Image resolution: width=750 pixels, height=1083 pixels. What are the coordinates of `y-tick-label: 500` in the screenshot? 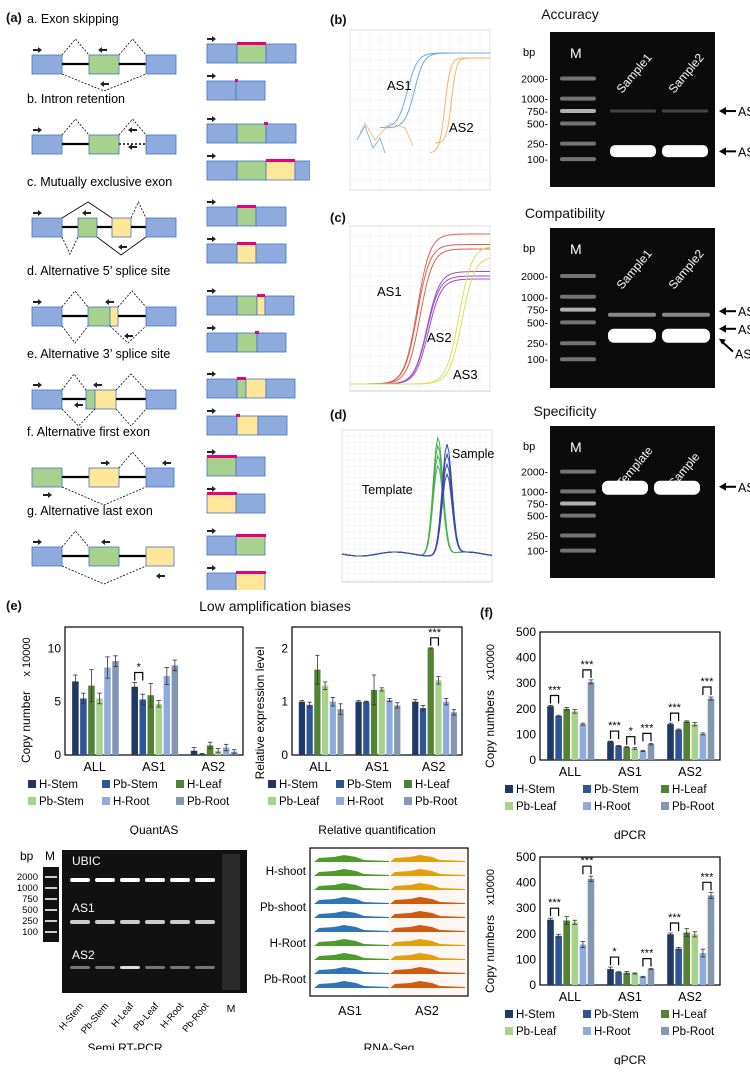 It's located at (526, 857).